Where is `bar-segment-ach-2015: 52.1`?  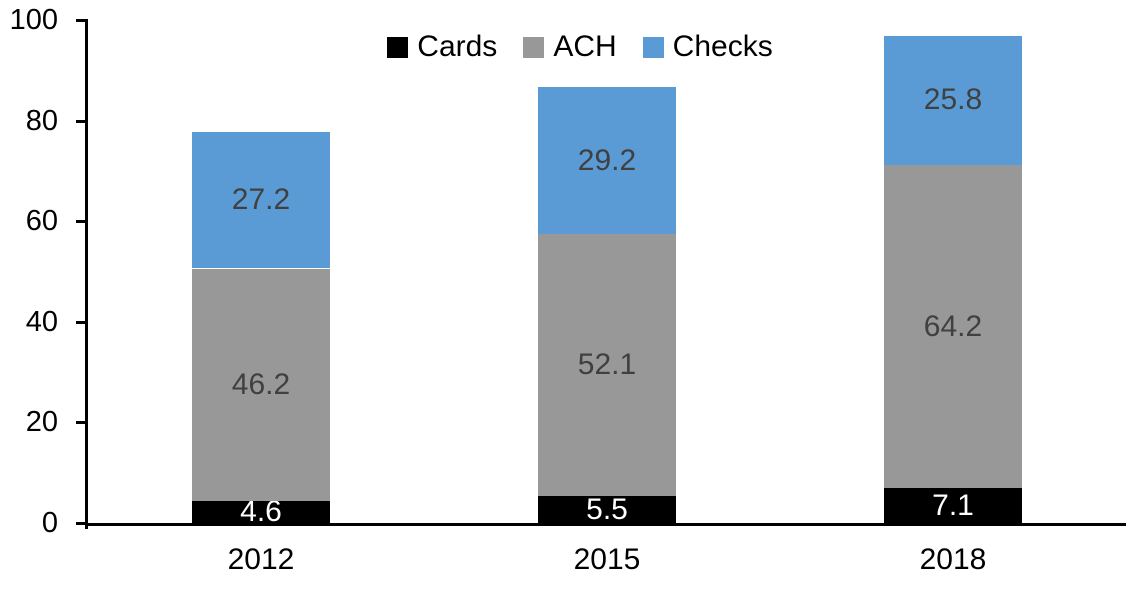 bar-segment-ach-2015: 52.1 is located at coordinates (607, 365).